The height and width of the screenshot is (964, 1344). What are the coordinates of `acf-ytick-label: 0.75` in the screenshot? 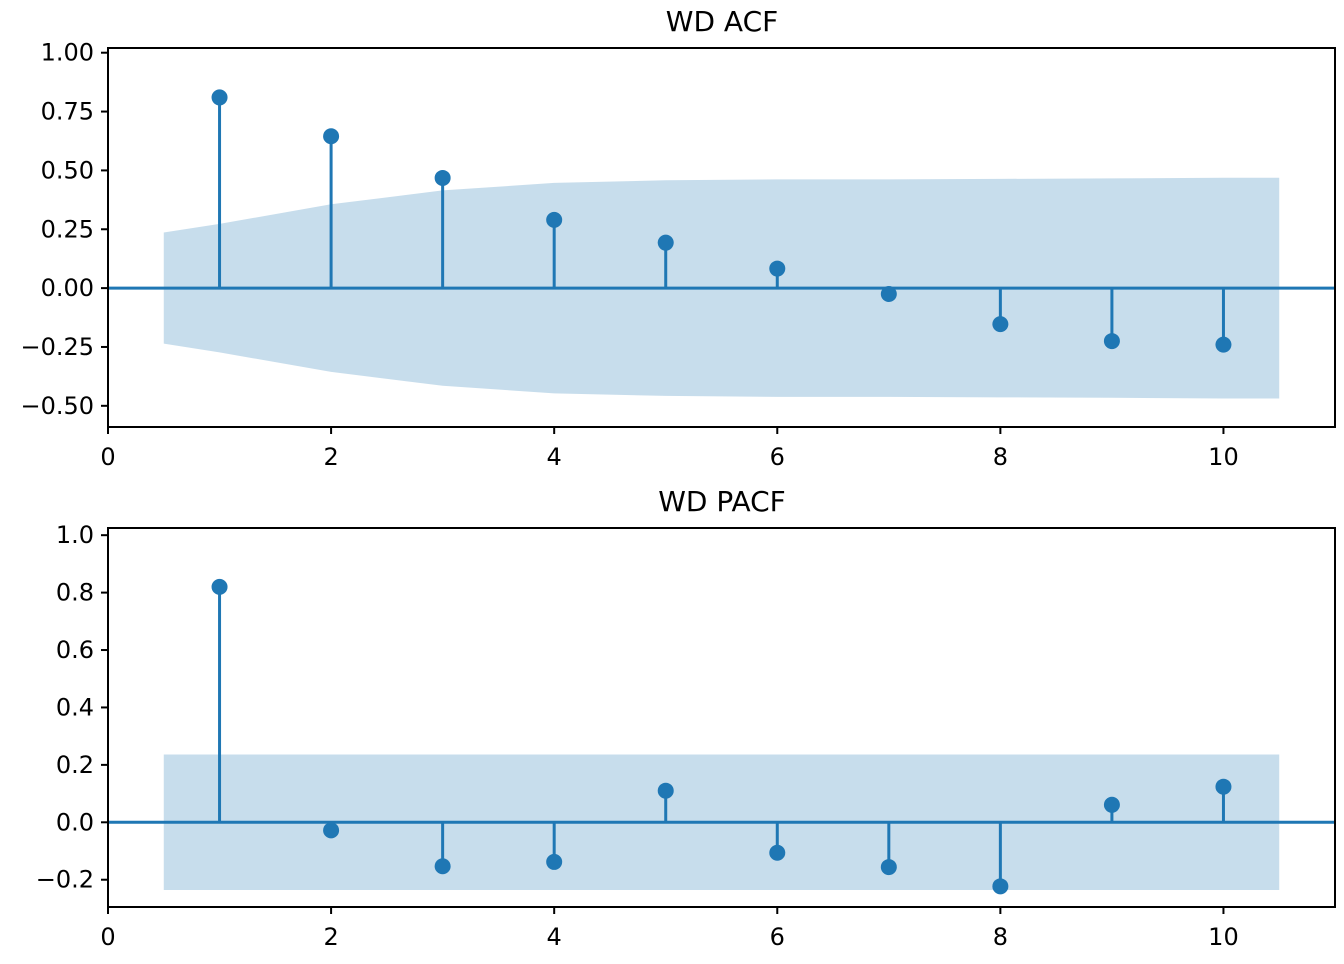 It's located at (67, 112).